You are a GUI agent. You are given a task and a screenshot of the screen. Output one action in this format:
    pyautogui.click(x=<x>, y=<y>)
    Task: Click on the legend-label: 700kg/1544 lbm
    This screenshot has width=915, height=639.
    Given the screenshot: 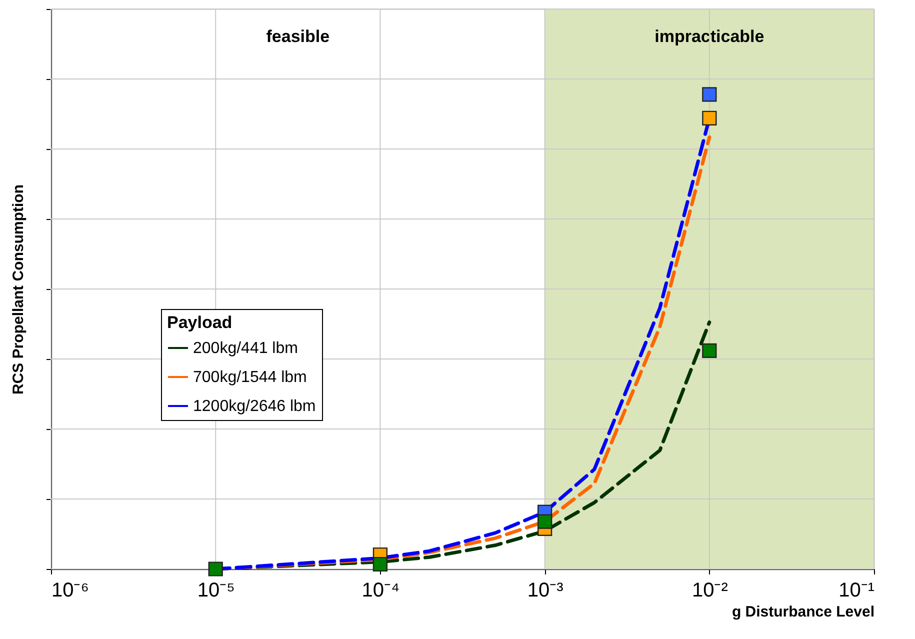 What is the action you would take?
    pyautogui.click(x=250, y=377)
    